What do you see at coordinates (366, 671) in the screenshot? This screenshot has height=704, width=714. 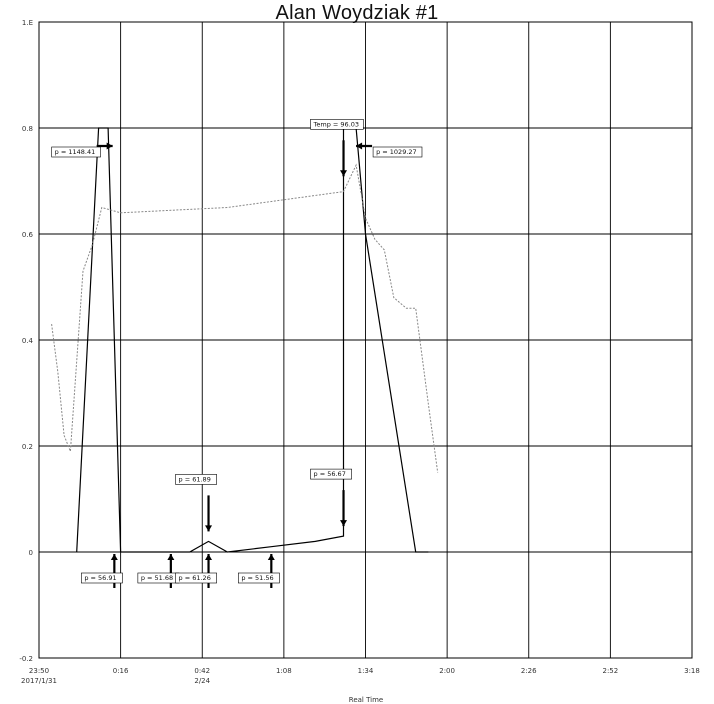 I see `x-tick-label: 1:34` at bounding box center [366, 671].